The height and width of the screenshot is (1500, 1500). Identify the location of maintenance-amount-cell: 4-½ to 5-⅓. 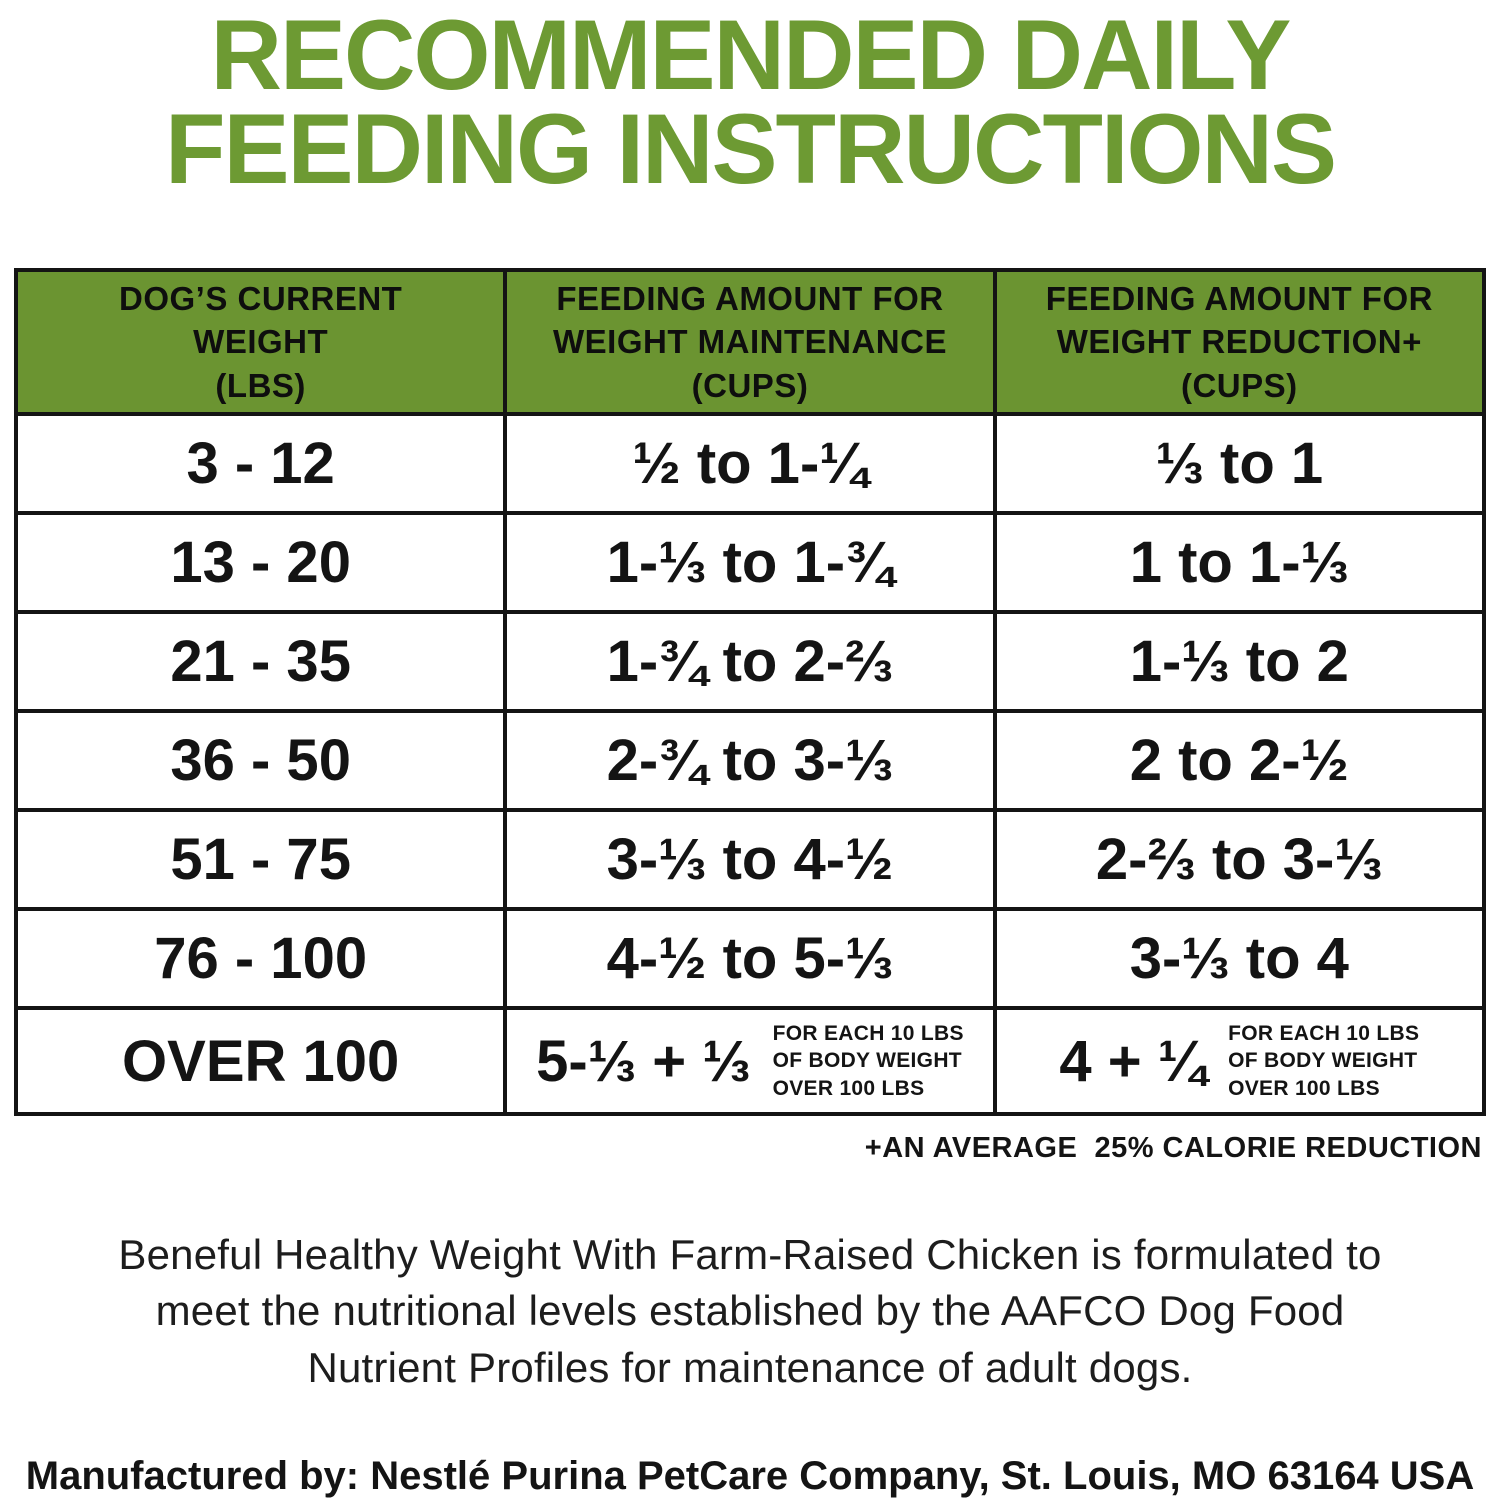
(750, 959).